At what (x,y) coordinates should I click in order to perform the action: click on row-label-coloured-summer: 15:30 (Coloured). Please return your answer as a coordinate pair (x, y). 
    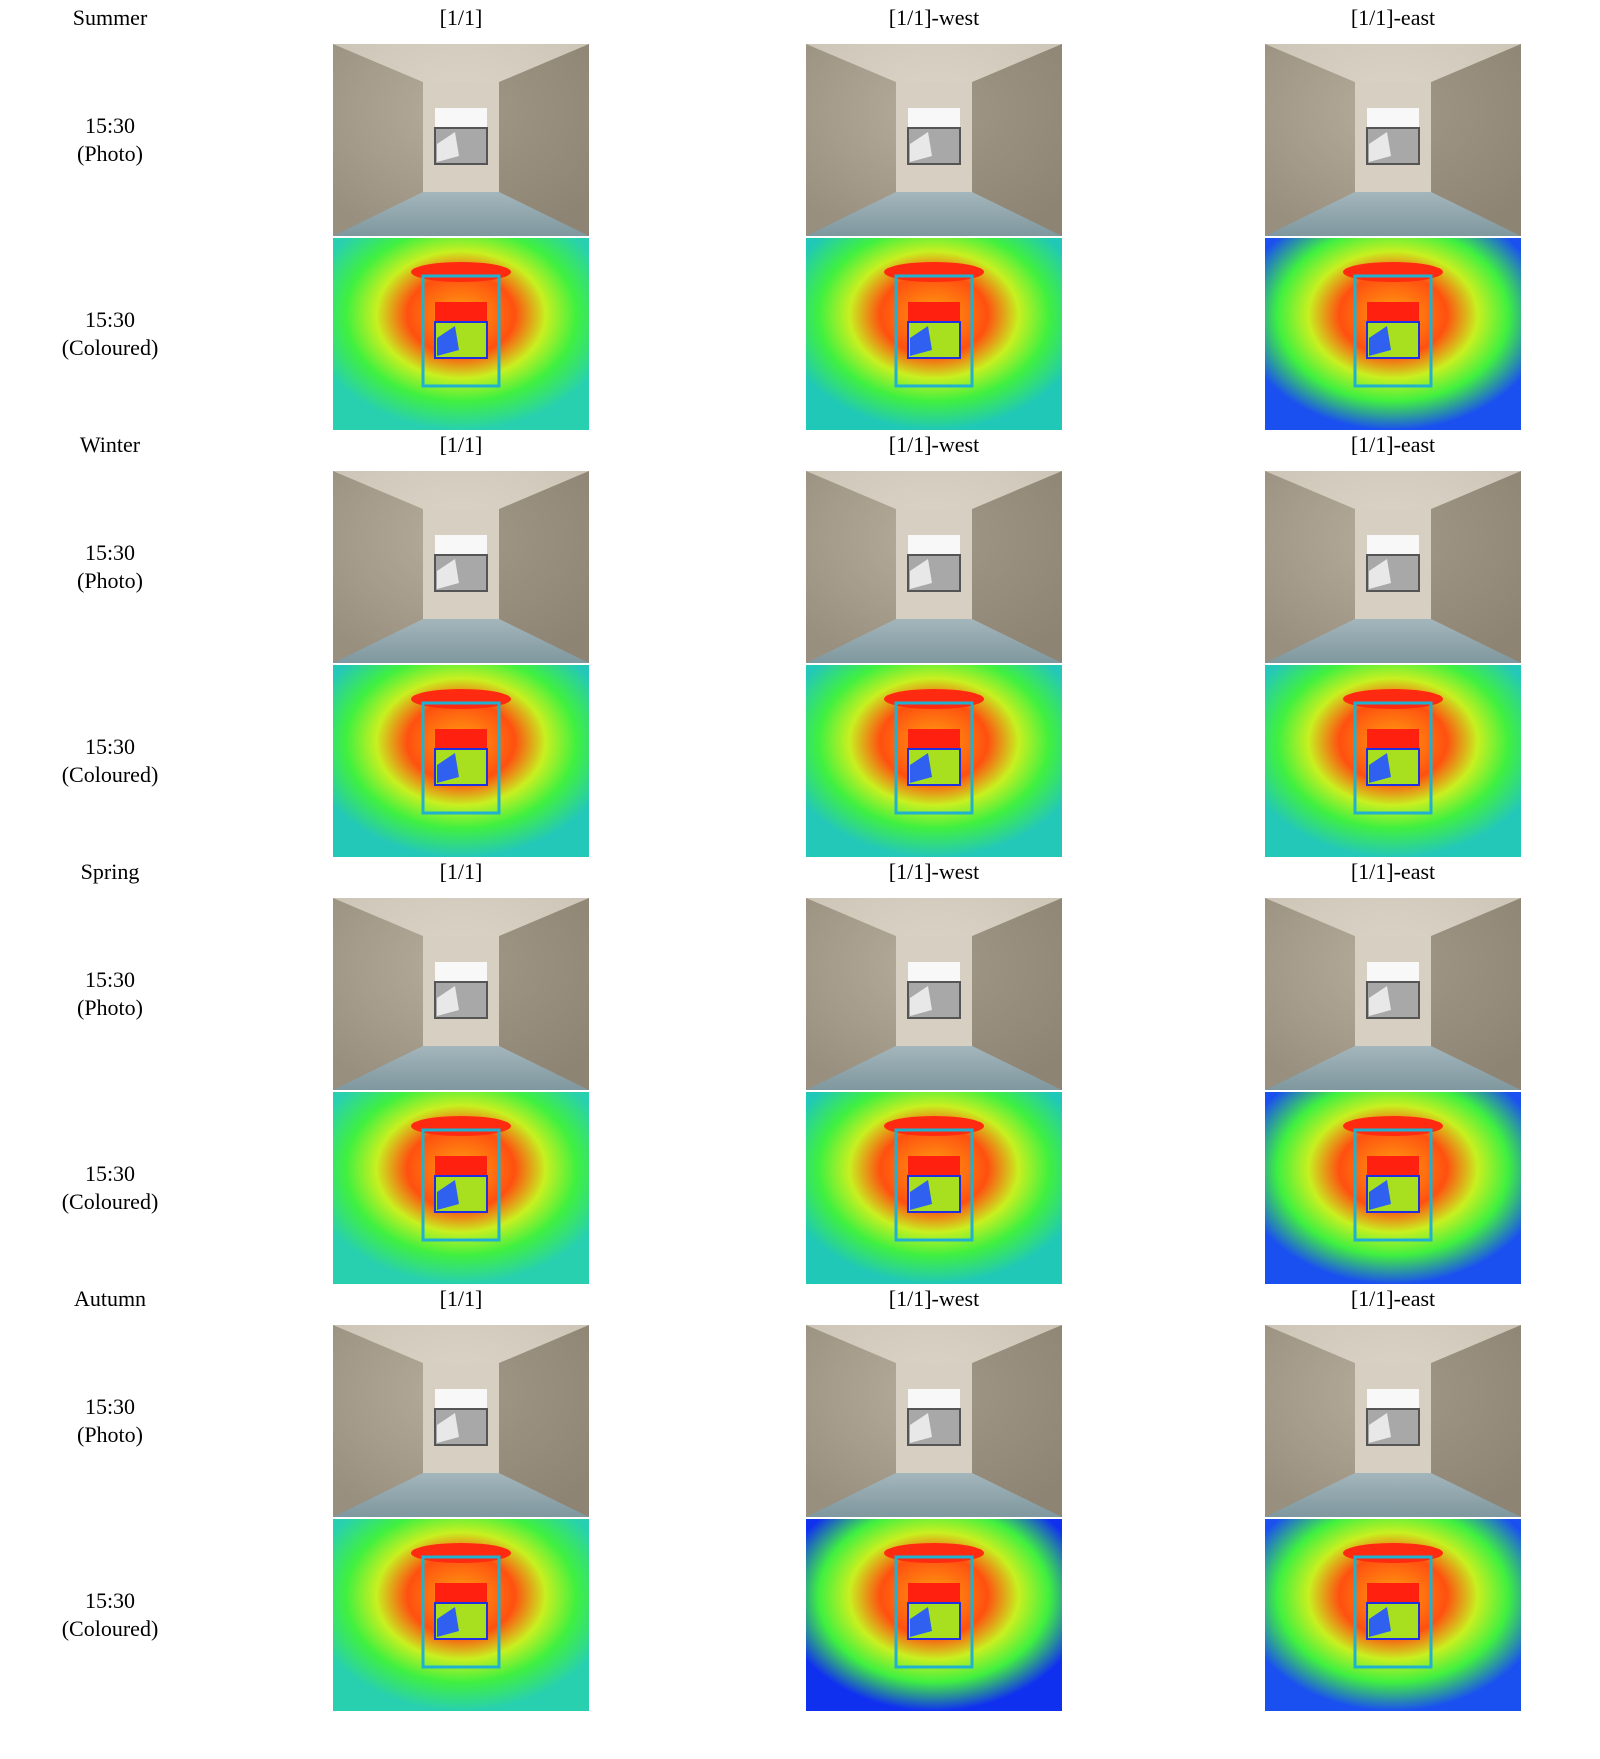
    Looking at the image, I should click on (110, 333).